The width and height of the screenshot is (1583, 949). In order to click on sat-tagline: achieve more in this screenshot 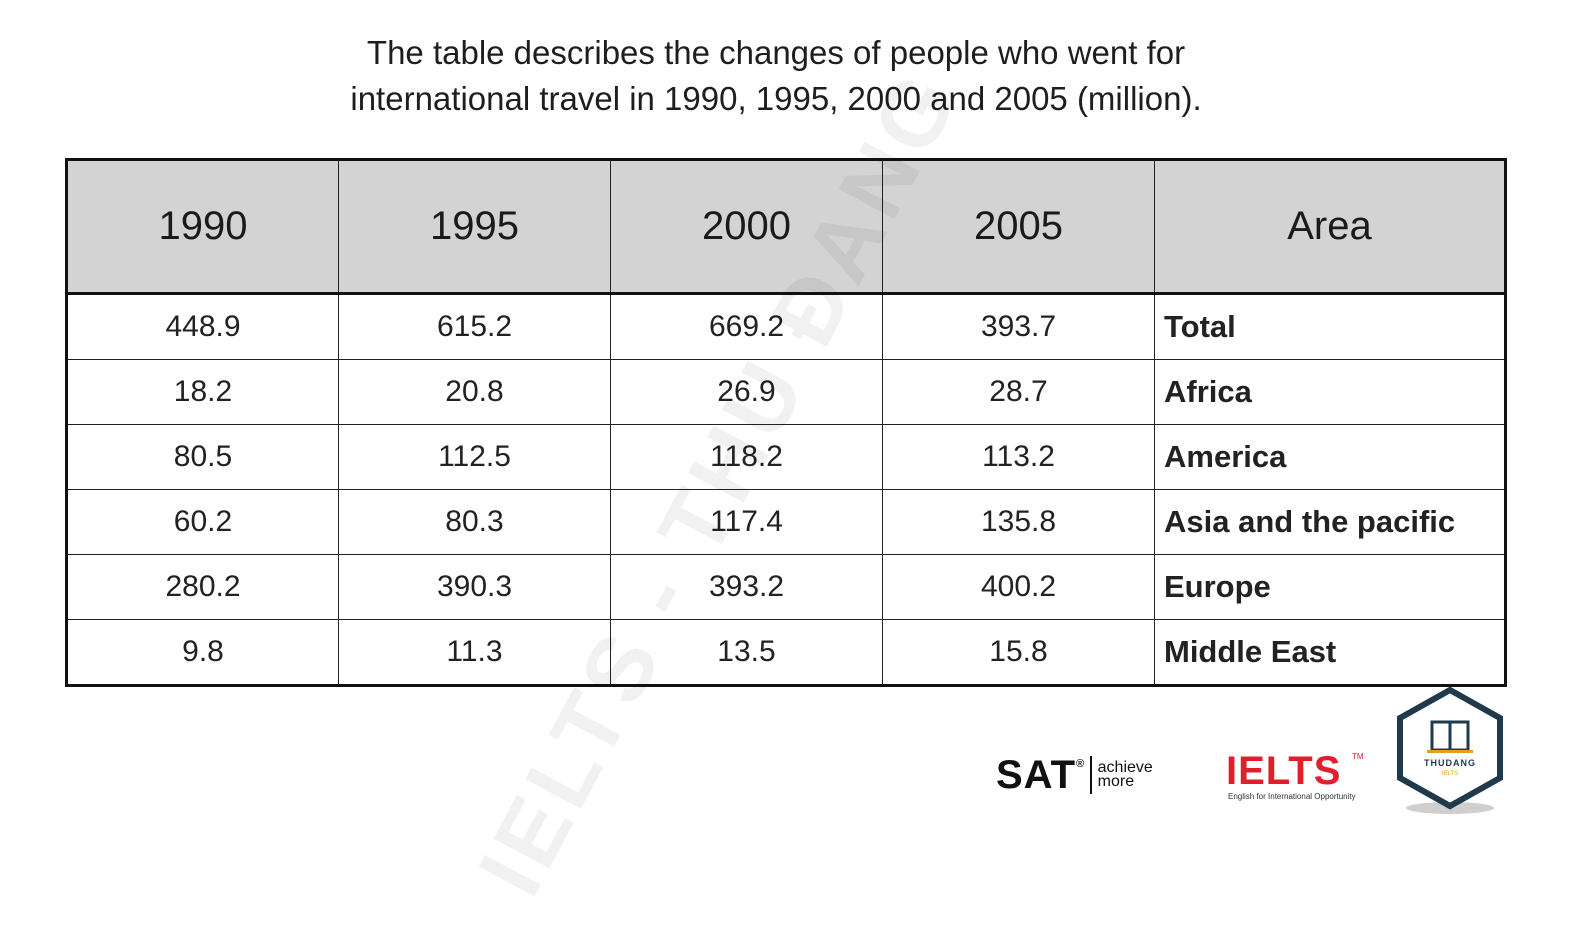, I will do `click(1125, 774)`.